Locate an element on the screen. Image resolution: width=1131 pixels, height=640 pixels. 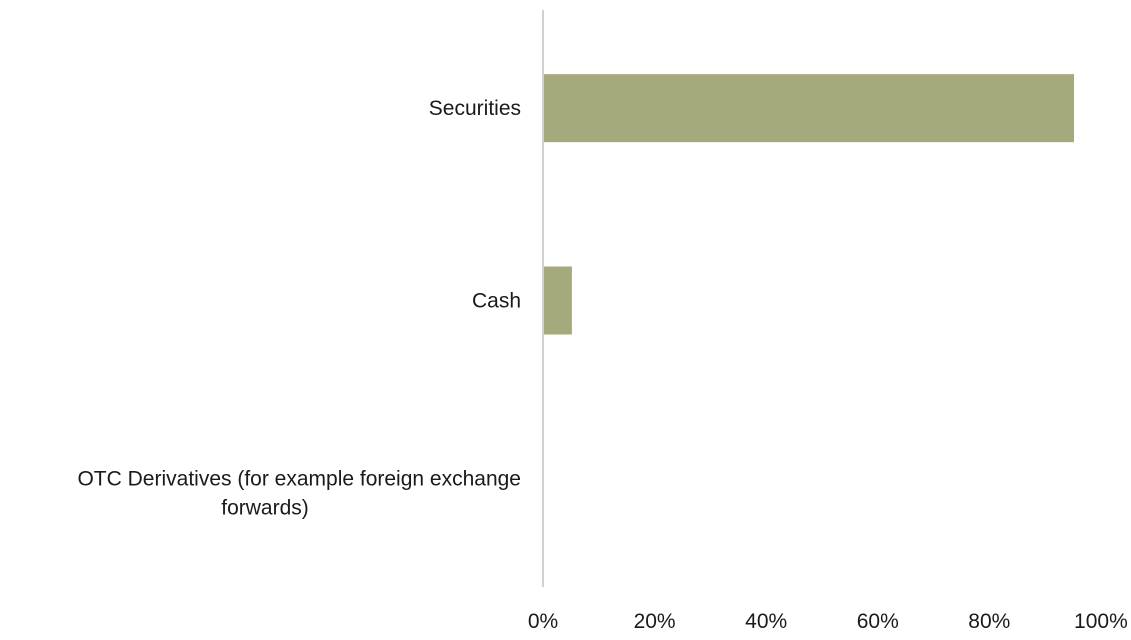
x-tick-label: 80% is located at coordinates (989, 621).